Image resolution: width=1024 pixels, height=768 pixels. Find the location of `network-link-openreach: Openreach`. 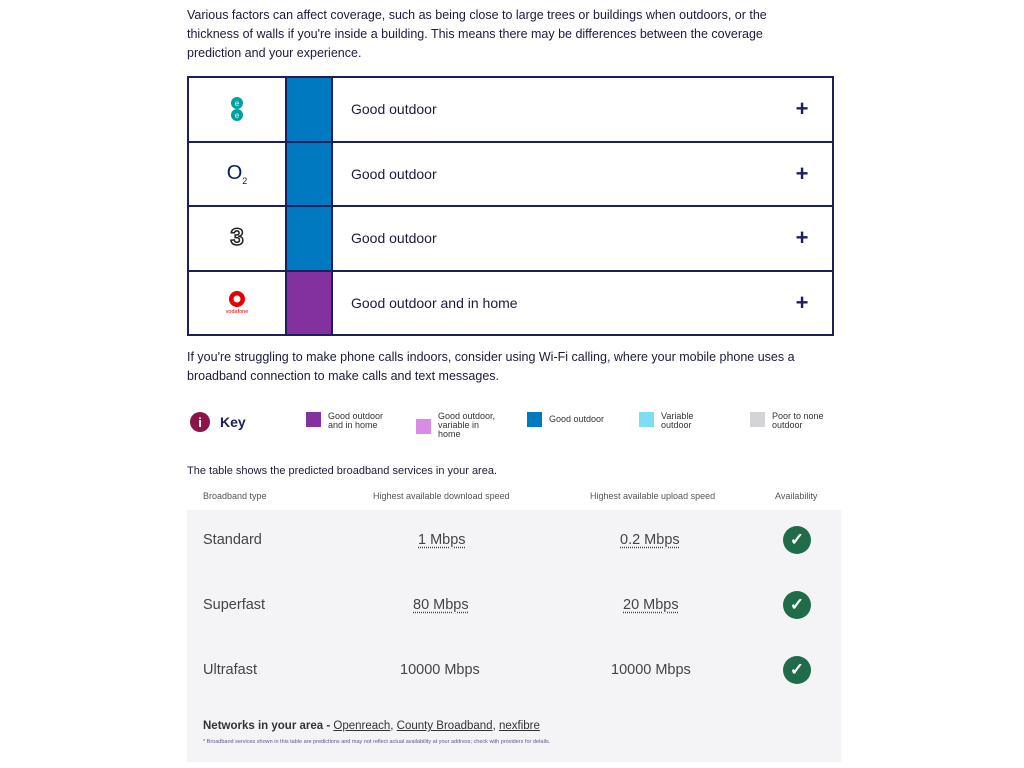

network-link-openreach: Openreach is located at coordinates (362, 726).